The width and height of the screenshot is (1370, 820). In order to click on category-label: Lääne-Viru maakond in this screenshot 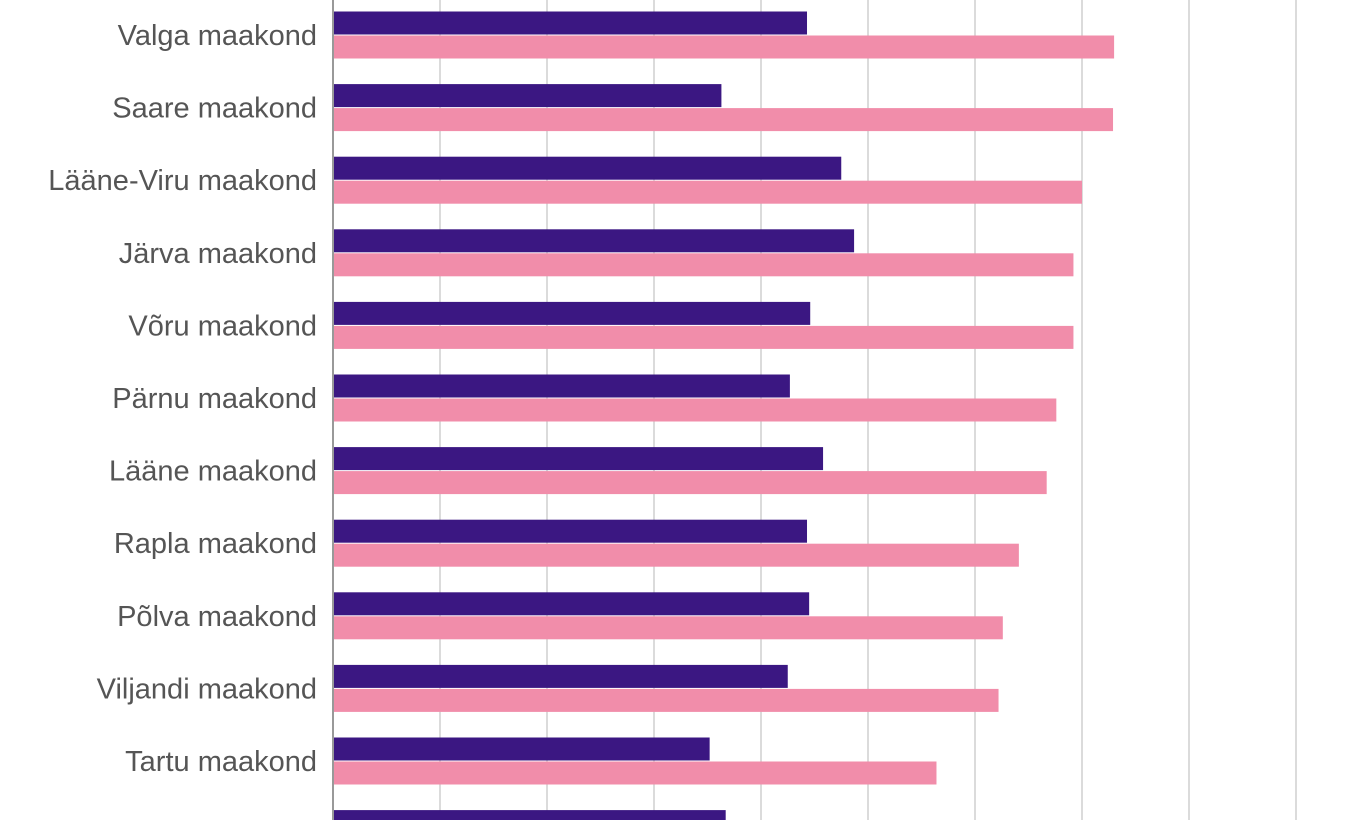, I will do `click(182, 181)`.